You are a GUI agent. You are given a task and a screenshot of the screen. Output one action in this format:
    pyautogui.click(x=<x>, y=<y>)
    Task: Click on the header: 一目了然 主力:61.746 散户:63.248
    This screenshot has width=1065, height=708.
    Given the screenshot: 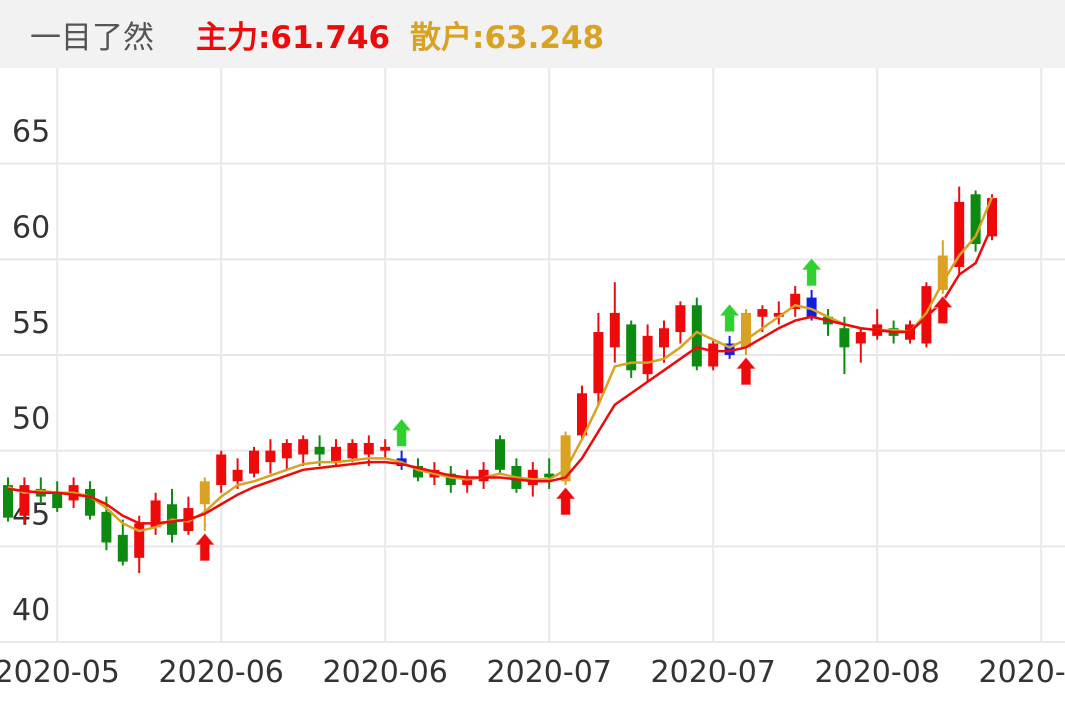 What is the action you would take?
    pyautogui.click(x=532, y=34)
    